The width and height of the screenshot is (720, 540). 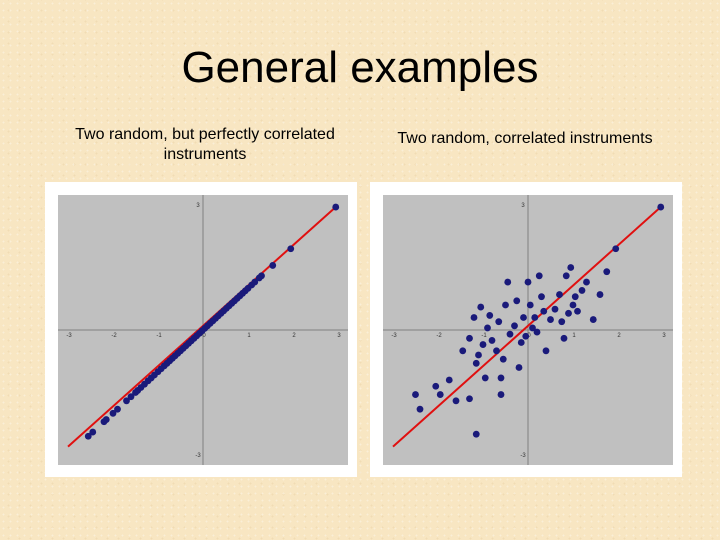 I want to click on slide-title: General examples, so click(x=360, y=67).